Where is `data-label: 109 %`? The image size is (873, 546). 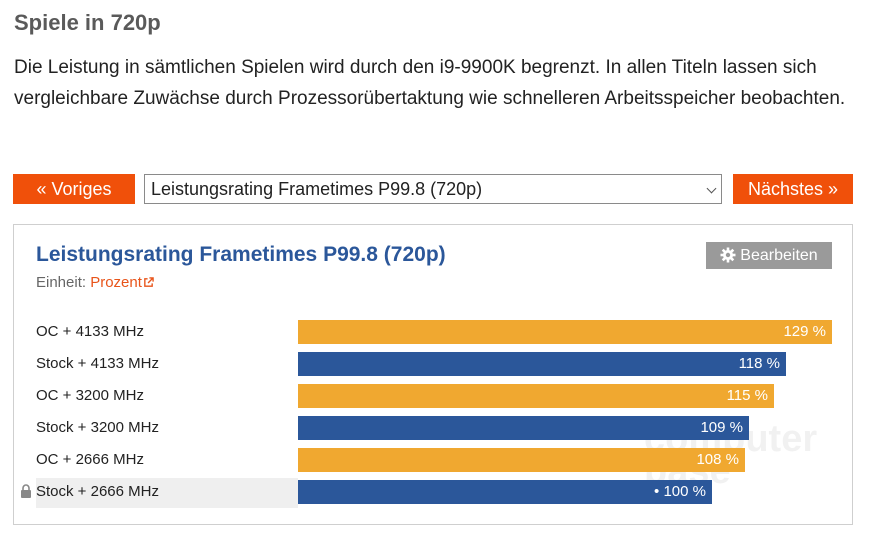
data-label: 109 % is located at coordinates (721, 427).